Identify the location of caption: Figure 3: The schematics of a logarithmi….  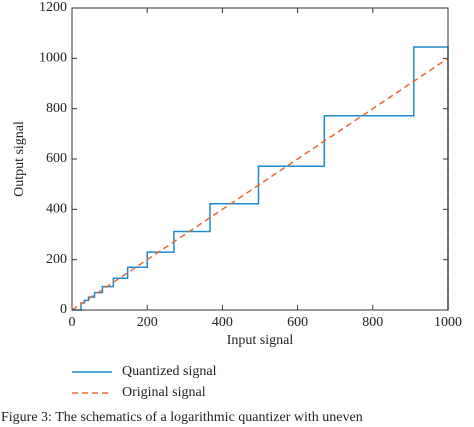
(182, 417).